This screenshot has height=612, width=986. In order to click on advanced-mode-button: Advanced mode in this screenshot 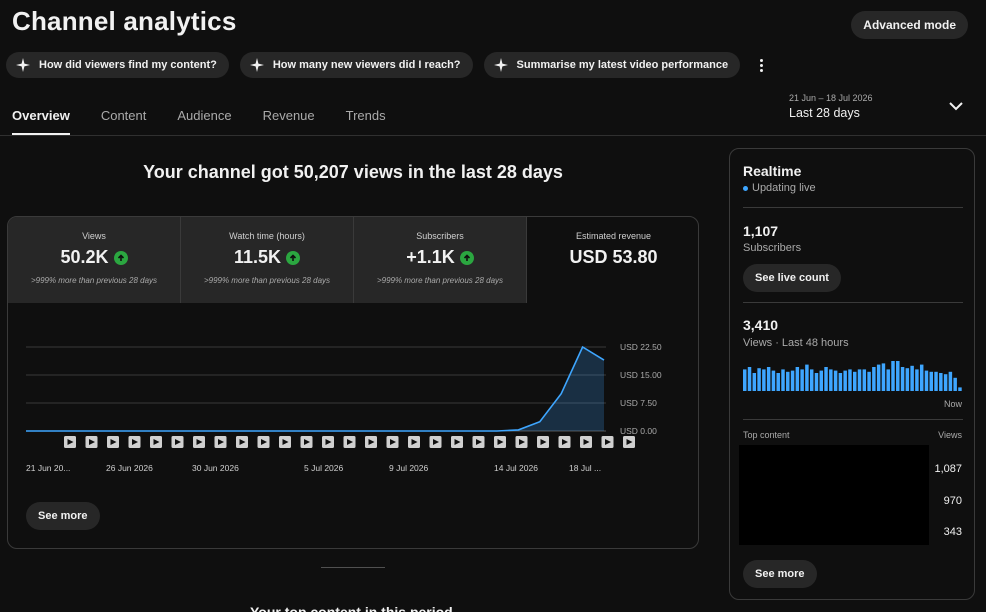, I will do `click(909, 25)`.